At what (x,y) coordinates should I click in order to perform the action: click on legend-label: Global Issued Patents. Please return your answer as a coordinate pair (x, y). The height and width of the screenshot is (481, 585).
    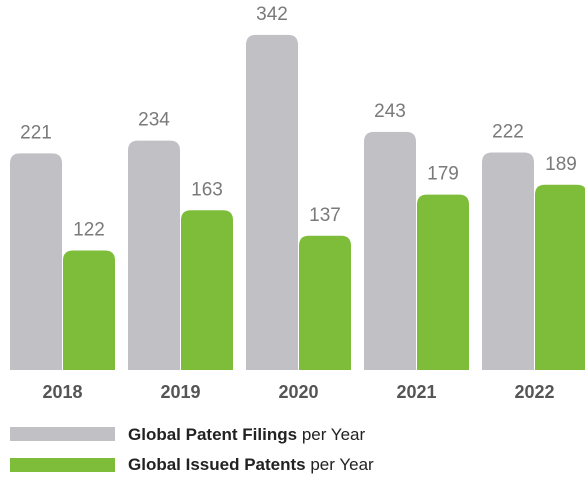
    Looking at the image, I should click on (217, 464).